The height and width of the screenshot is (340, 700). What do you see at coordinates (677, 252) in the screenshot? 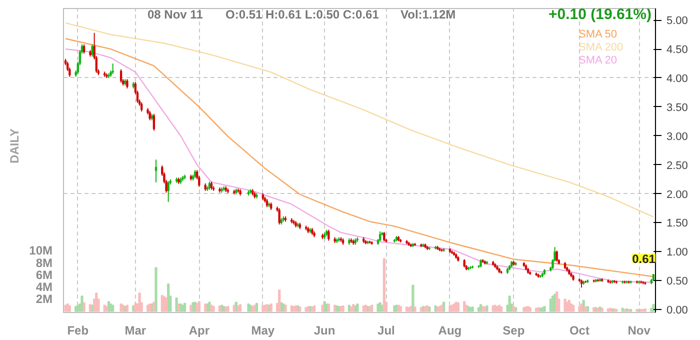
I see `y-tick-label: 1.00` at bounding box center [677, 252].